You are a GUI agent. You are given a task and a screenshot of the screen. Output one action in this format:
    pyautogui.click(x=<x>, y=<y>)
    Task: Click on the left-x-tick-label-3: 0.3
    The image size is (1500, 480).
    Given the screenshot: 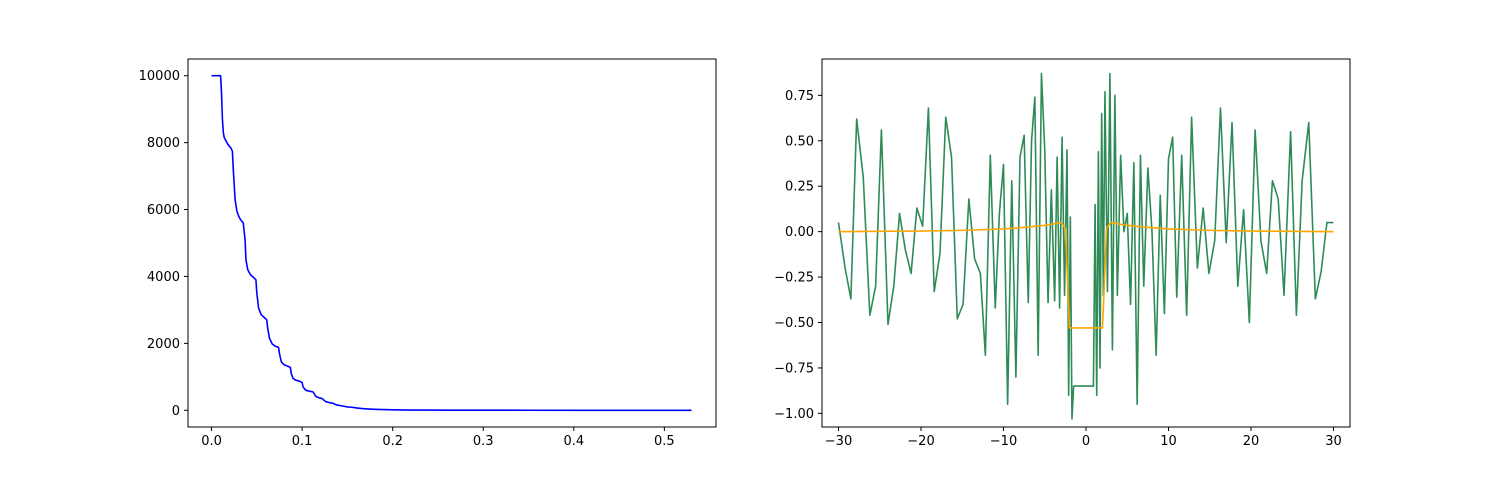 What is the action you would take?
    pyautogui.click(x=483, y=441)
    